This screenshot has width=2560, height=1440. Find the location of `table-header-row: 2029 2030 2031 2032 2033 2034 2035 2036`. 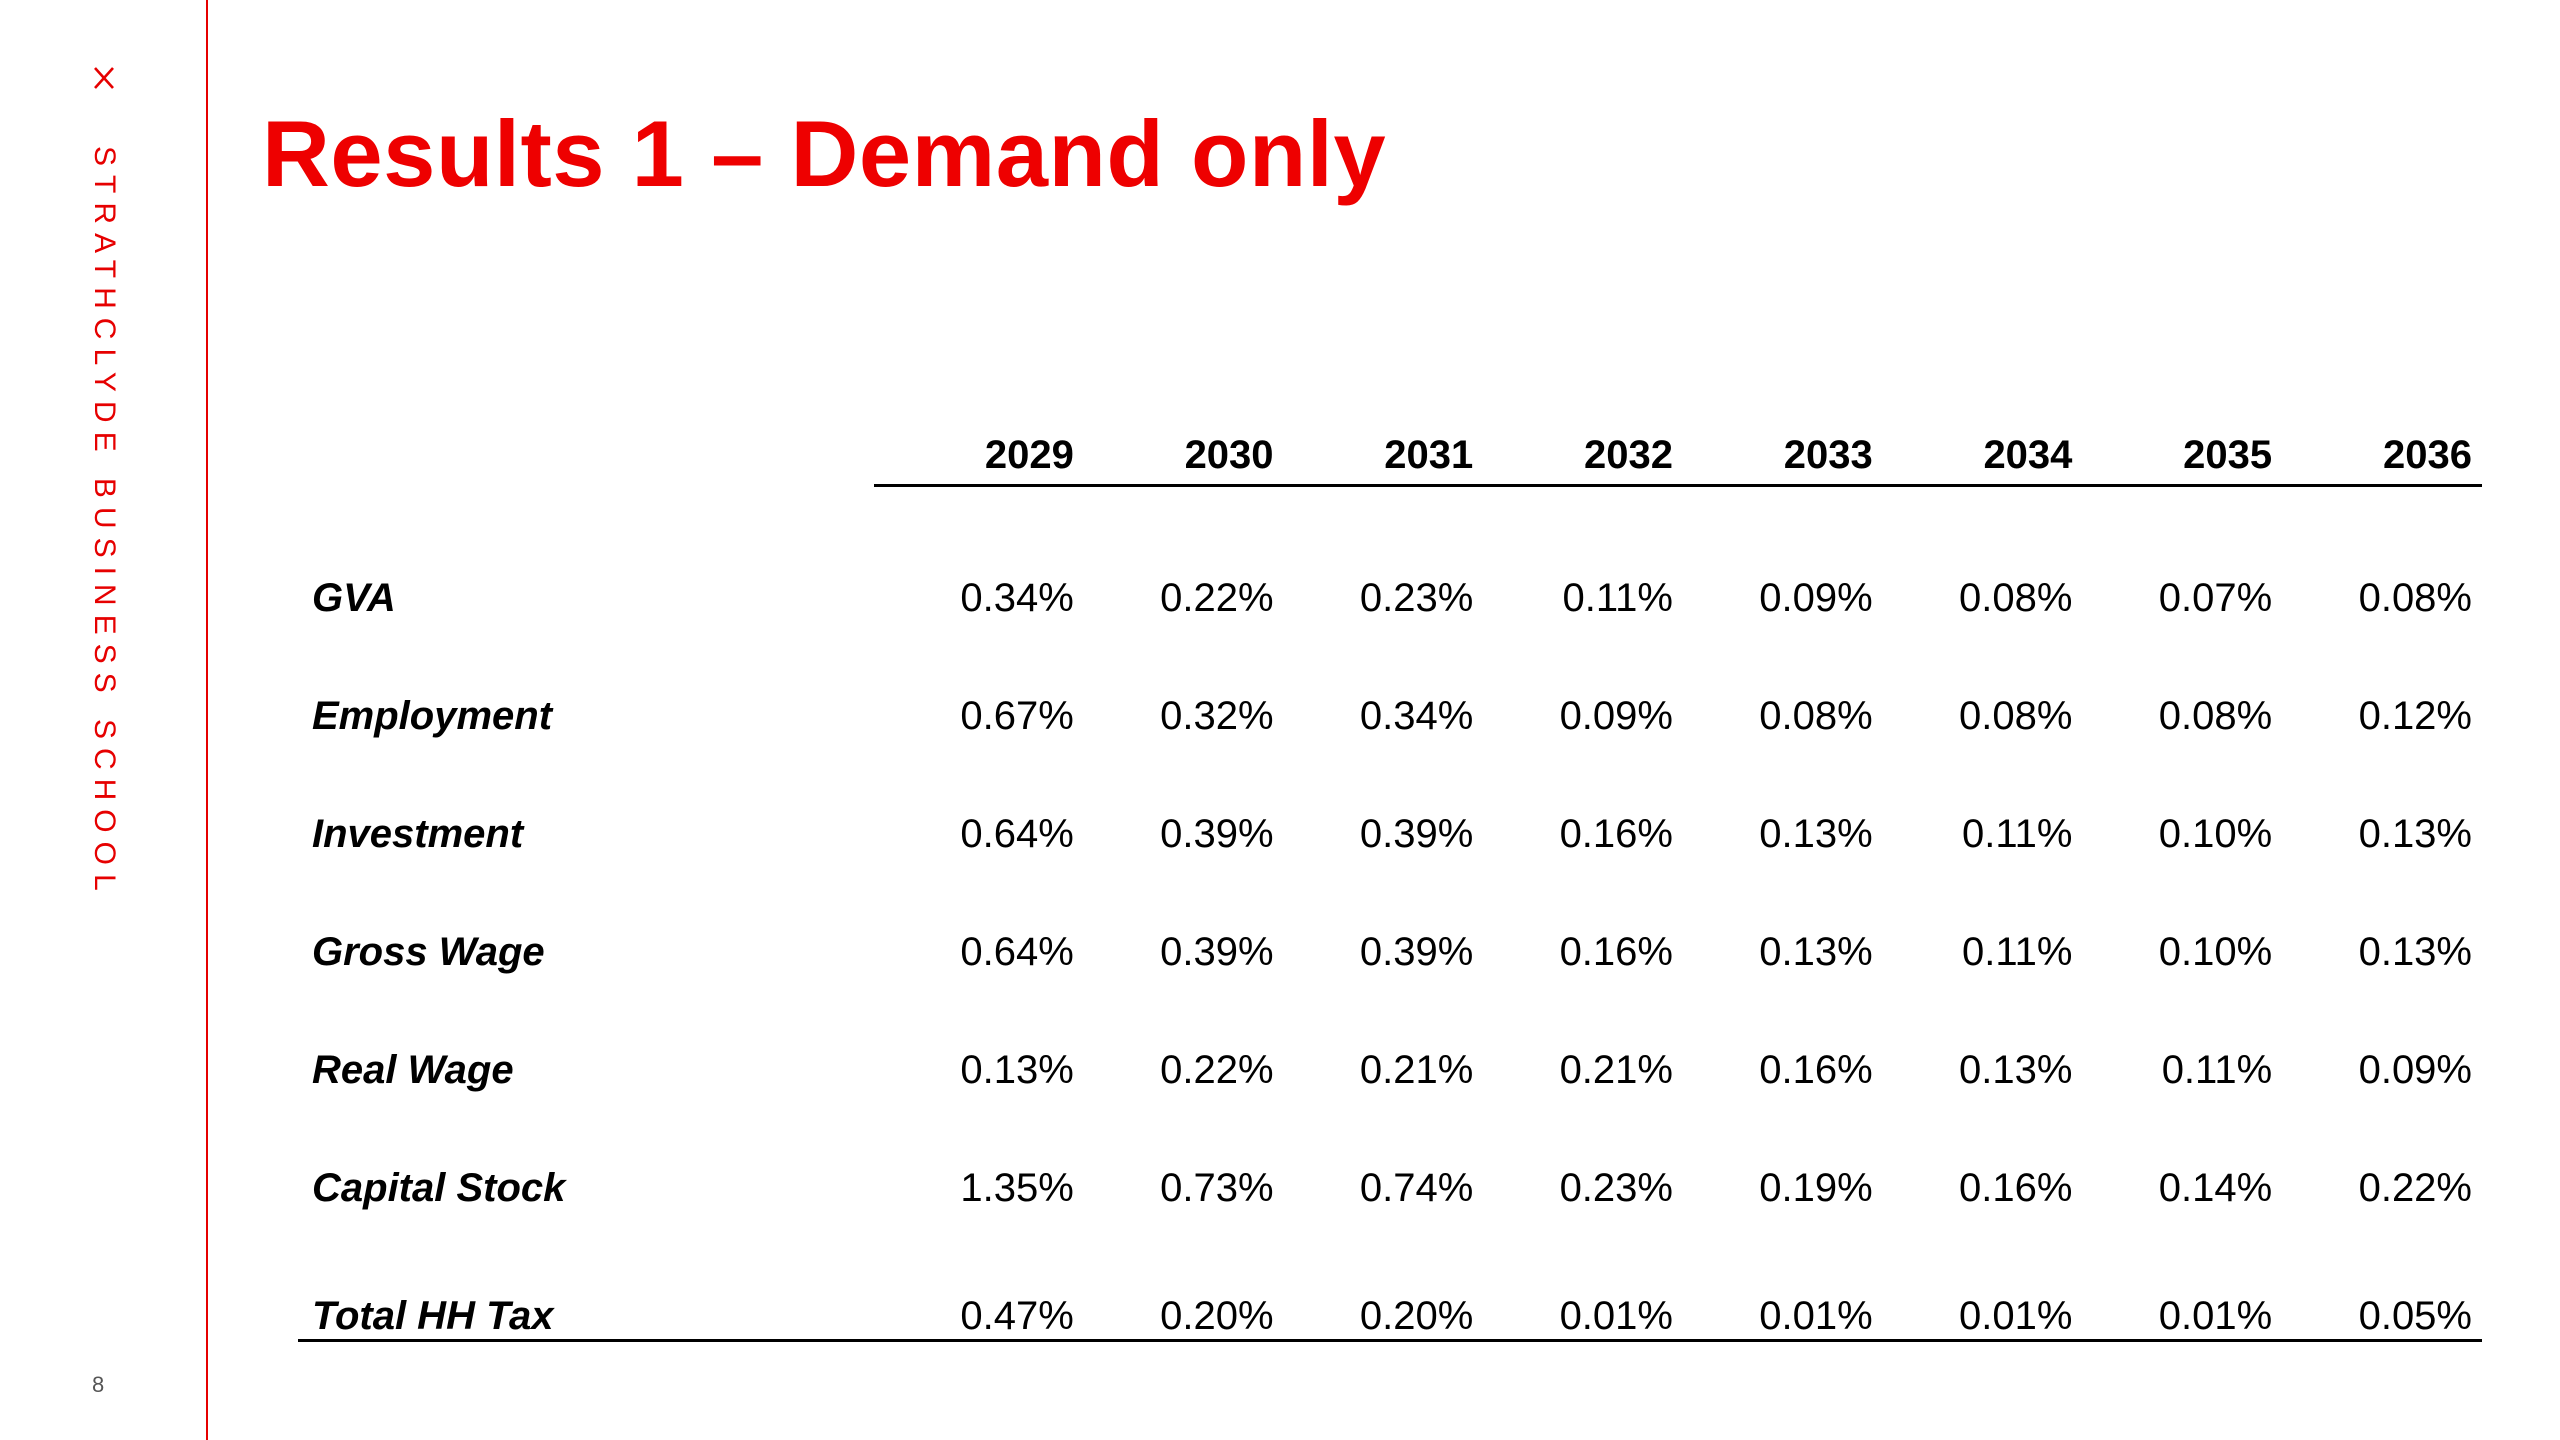

table-header-row: 2029 2030 2031 2032 2033 2034 2035 2036 is located at coordinates (1390, 450).